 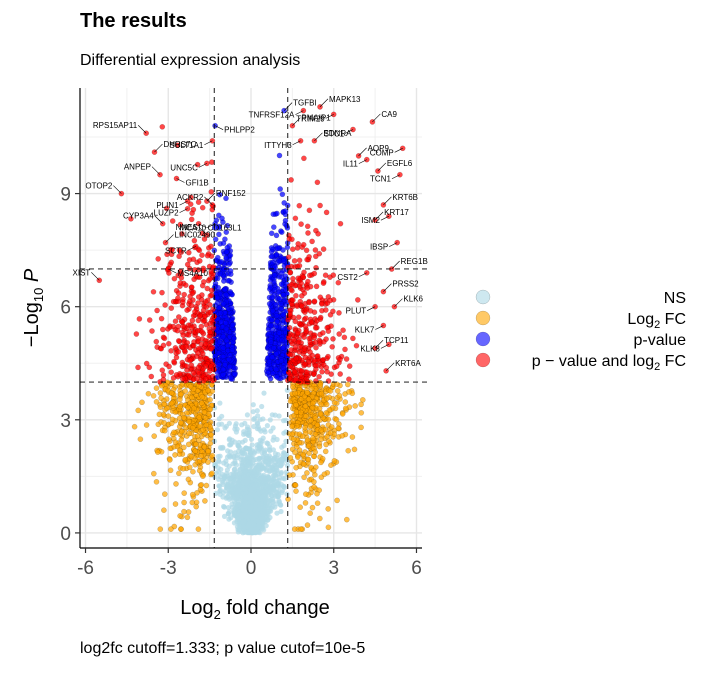 I want to click on gene-label: REG1B, so click(x=414, y=261).